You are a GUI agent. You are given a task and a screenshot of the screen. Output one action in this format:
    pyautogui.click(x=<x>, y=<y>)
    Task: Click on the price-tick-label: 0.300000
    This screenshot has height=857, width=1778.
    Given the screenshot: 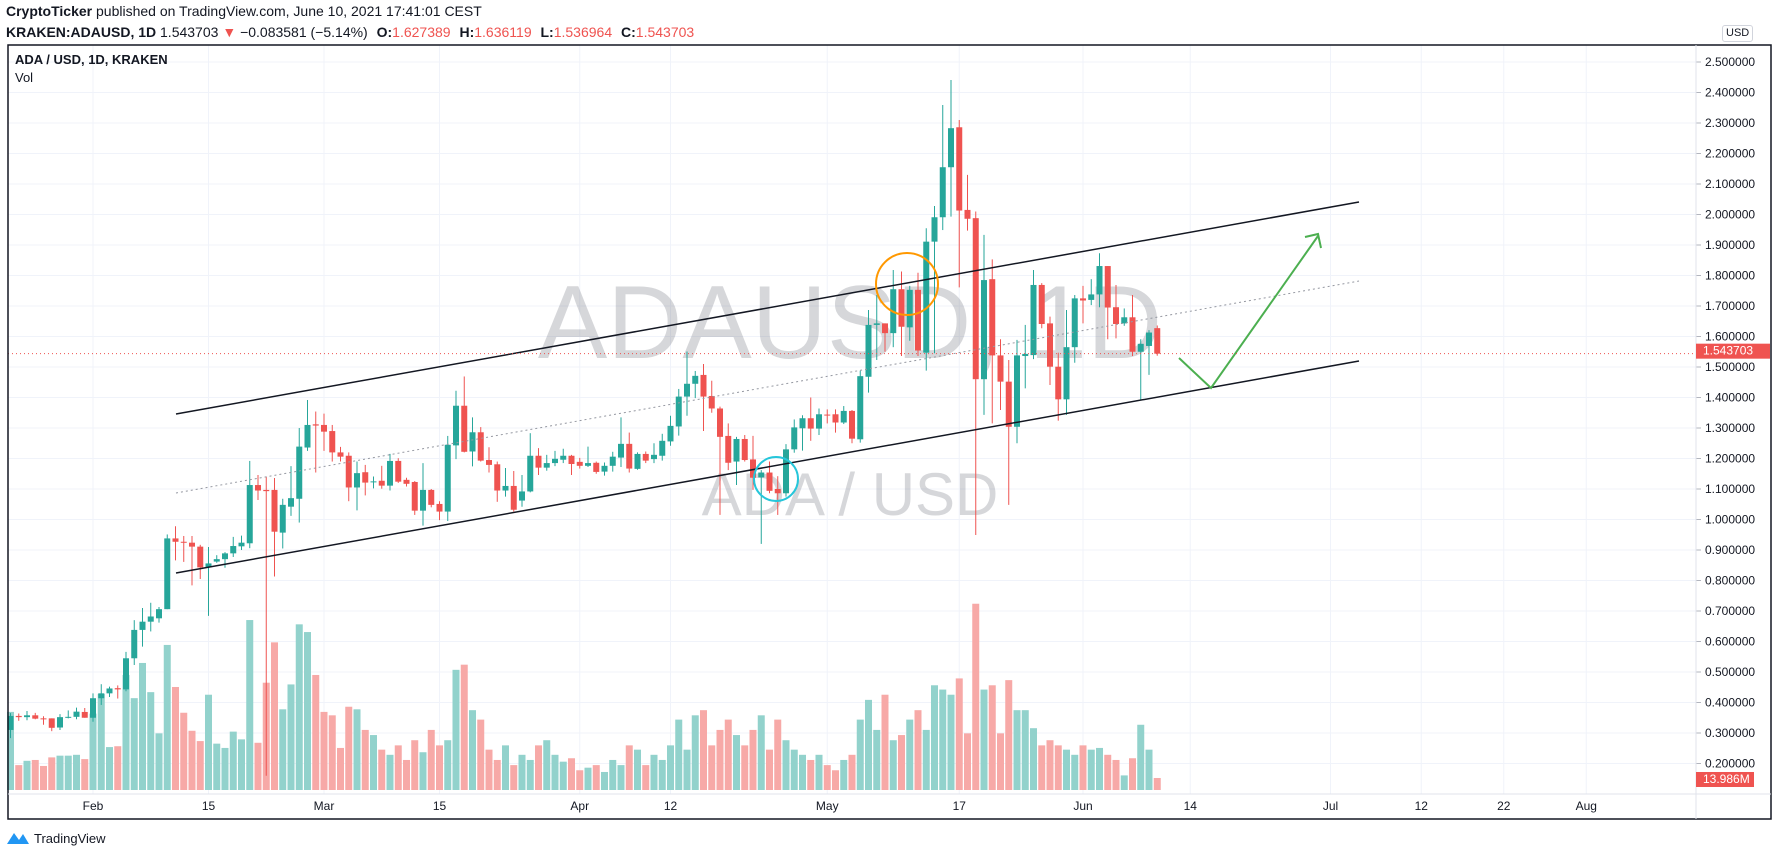 What is the action you would take?
    pyautogui.click(x=1730, y=733)
    